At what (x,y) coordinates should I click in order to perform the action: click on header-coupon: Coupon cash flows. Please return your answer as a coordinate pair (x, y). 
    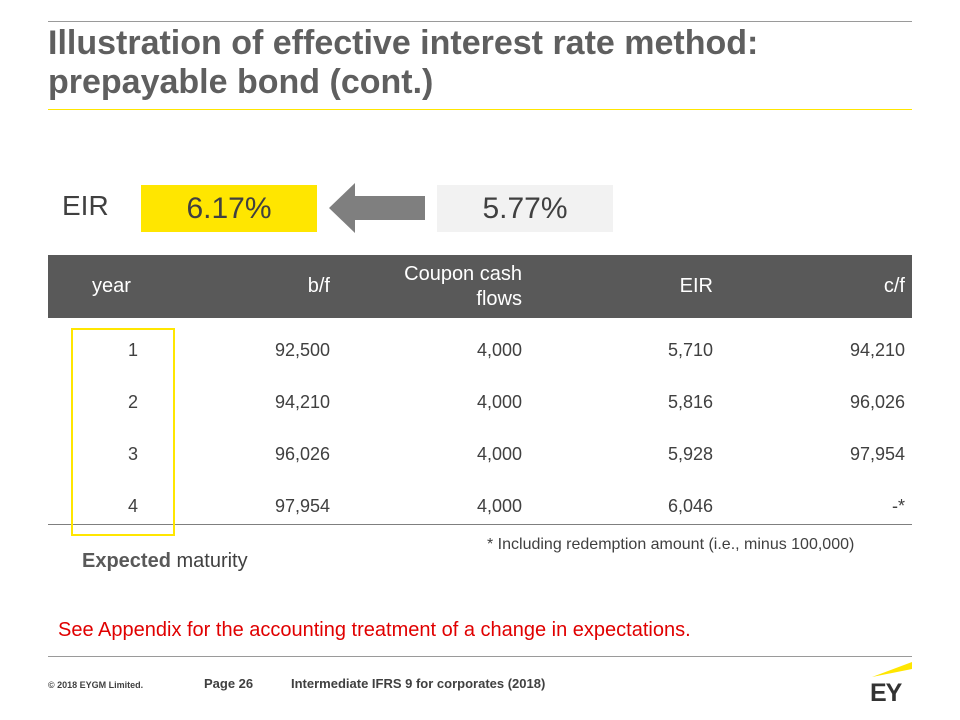
    Looking at the image, I should click on (463, 286).